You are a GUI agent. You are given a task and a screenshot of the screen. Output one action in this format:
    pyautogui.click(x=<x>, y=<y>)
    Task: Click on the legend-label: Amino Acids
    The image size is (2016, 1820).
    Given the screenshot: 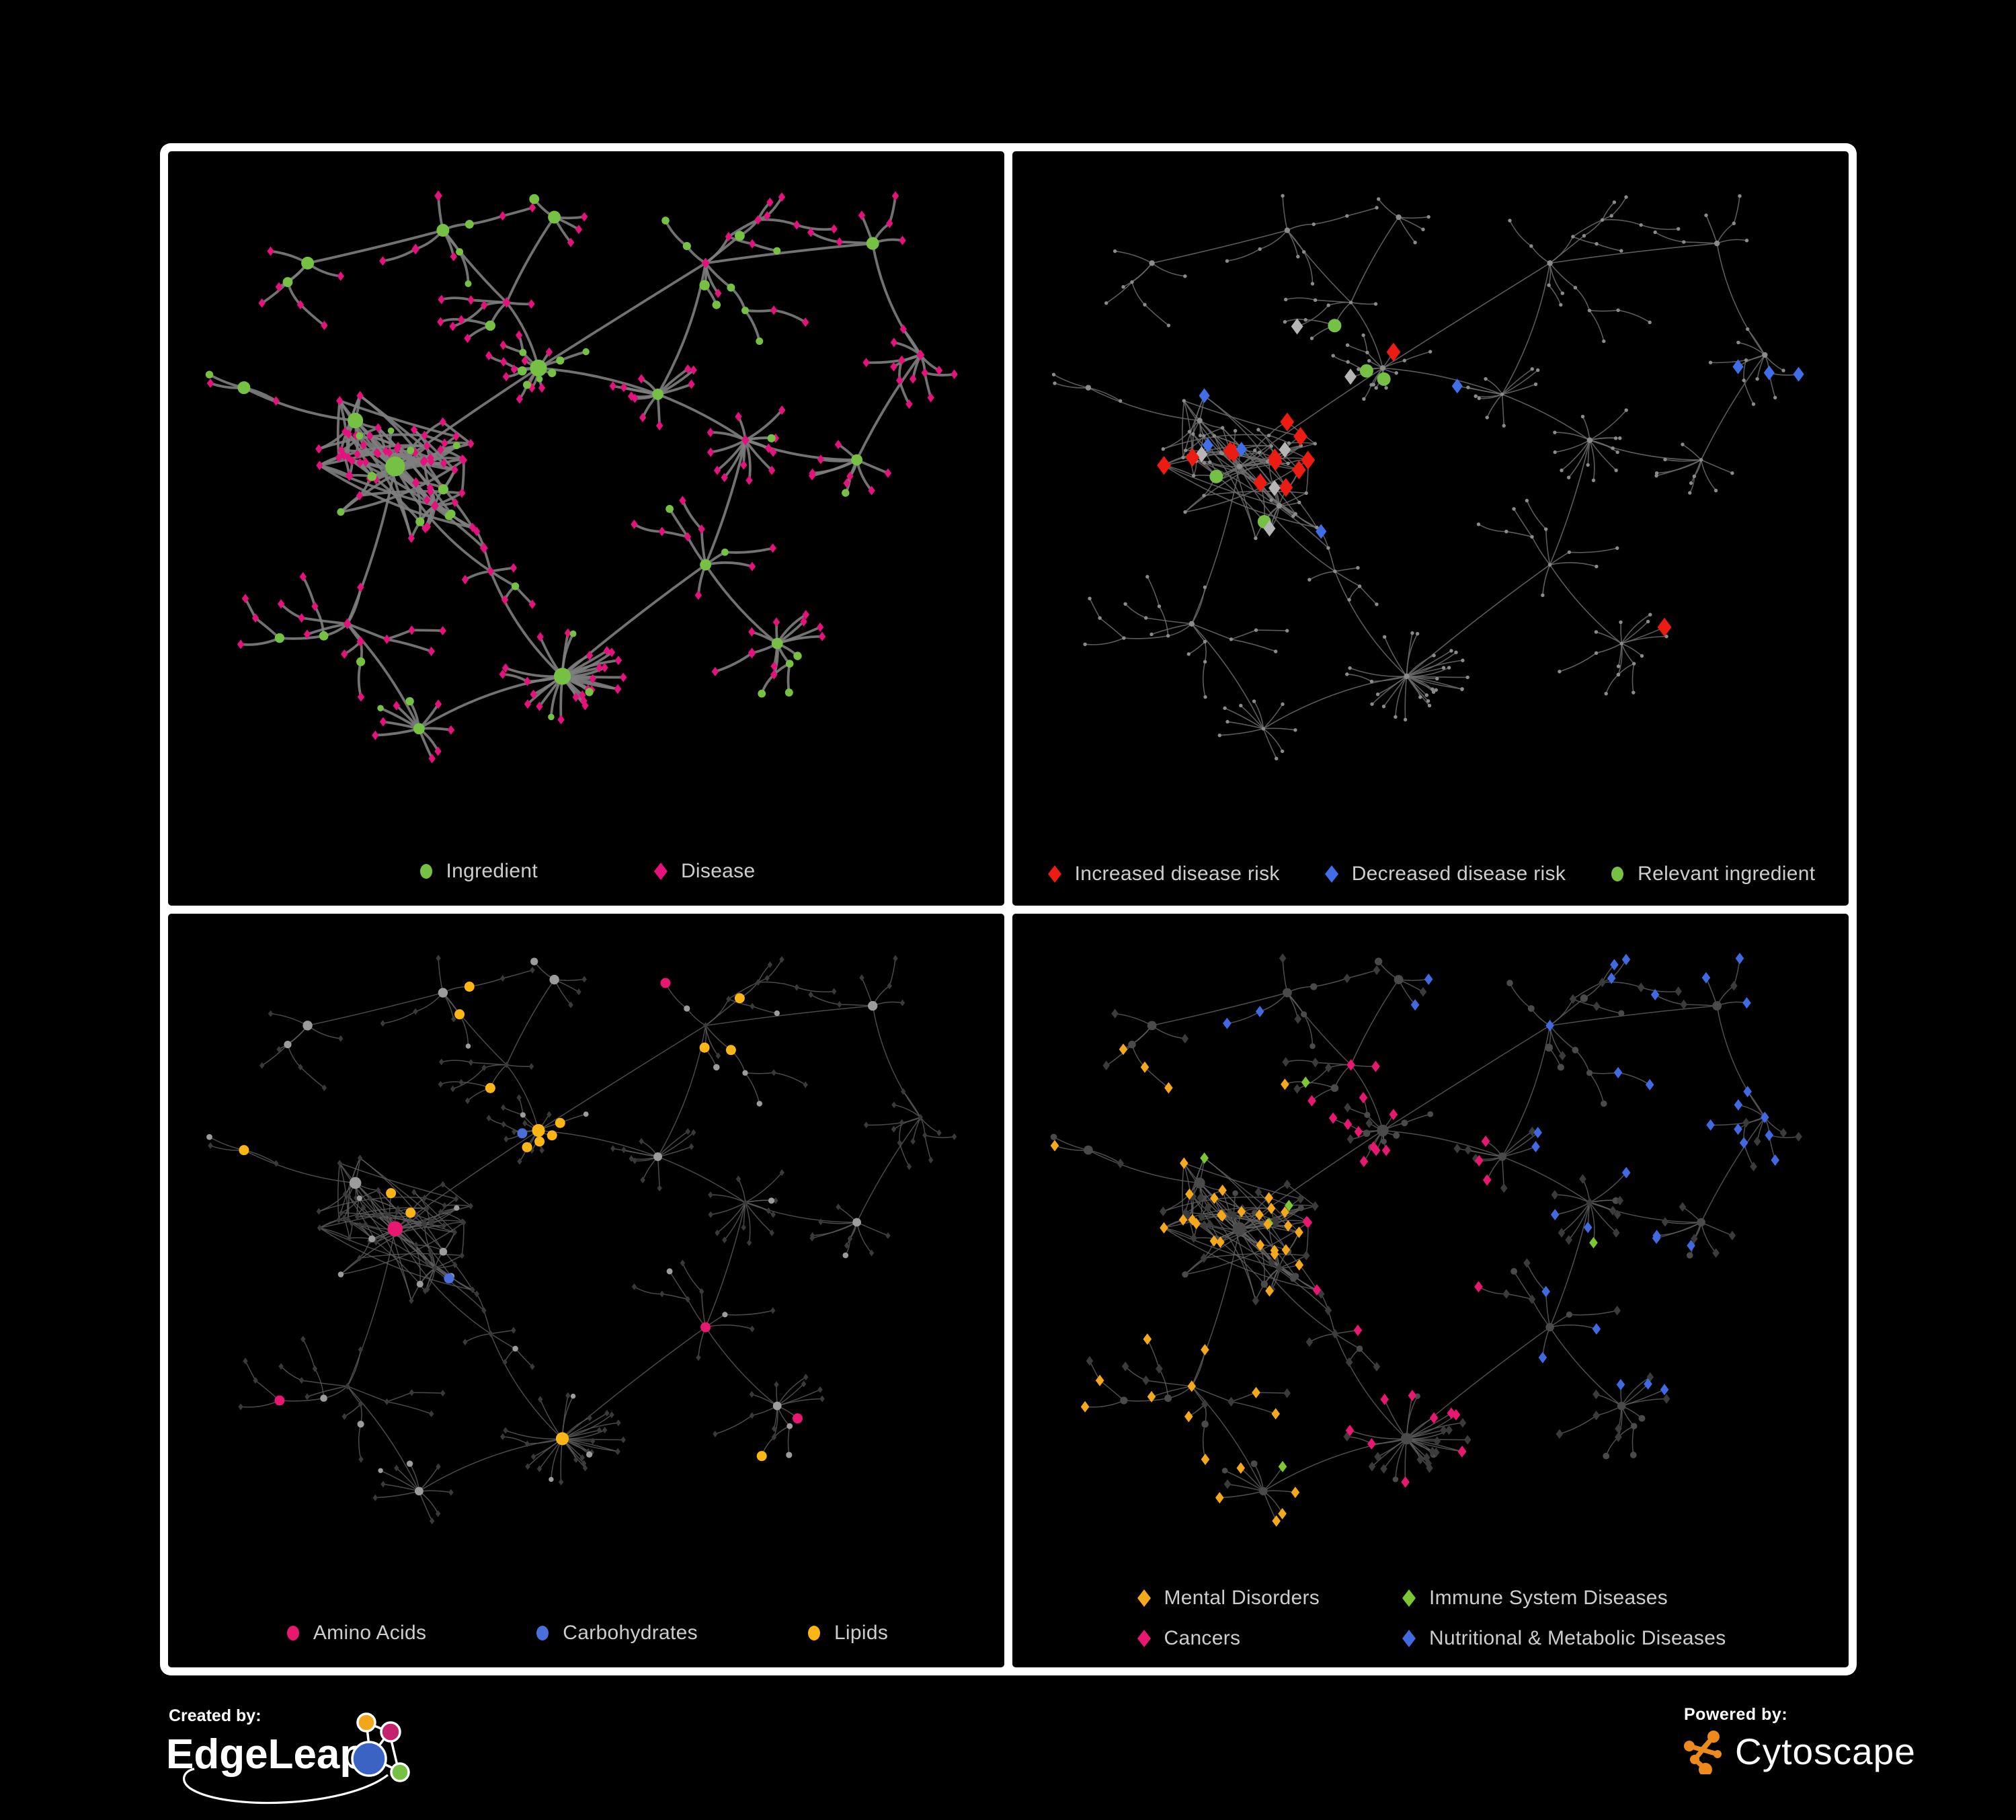 What is the action you would take?
    pyautogui.click(x=370, y=1633)
    